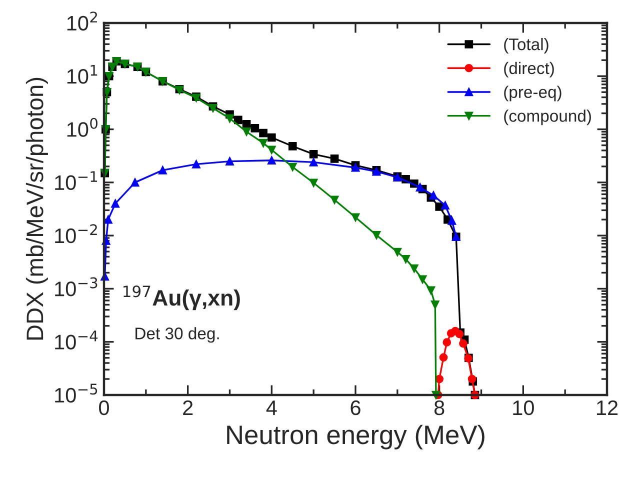 The height and width of the screenshot is (484, 619). I want to click on x-tick-label: 12, so click(607, 407).